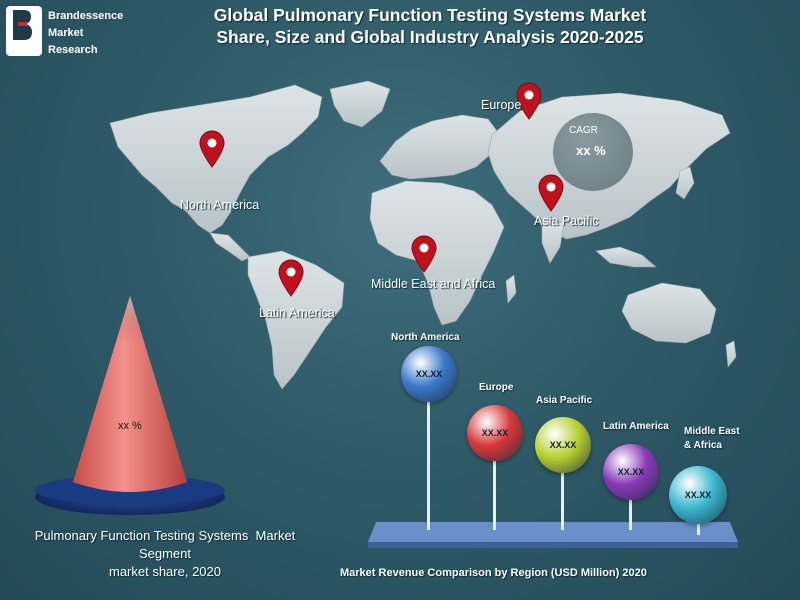 The height and width of the screenshot is (600, 800). Describe the element at coordinates (73, 50) in the screenshot. I see `logo-line-3: Research` at that location.